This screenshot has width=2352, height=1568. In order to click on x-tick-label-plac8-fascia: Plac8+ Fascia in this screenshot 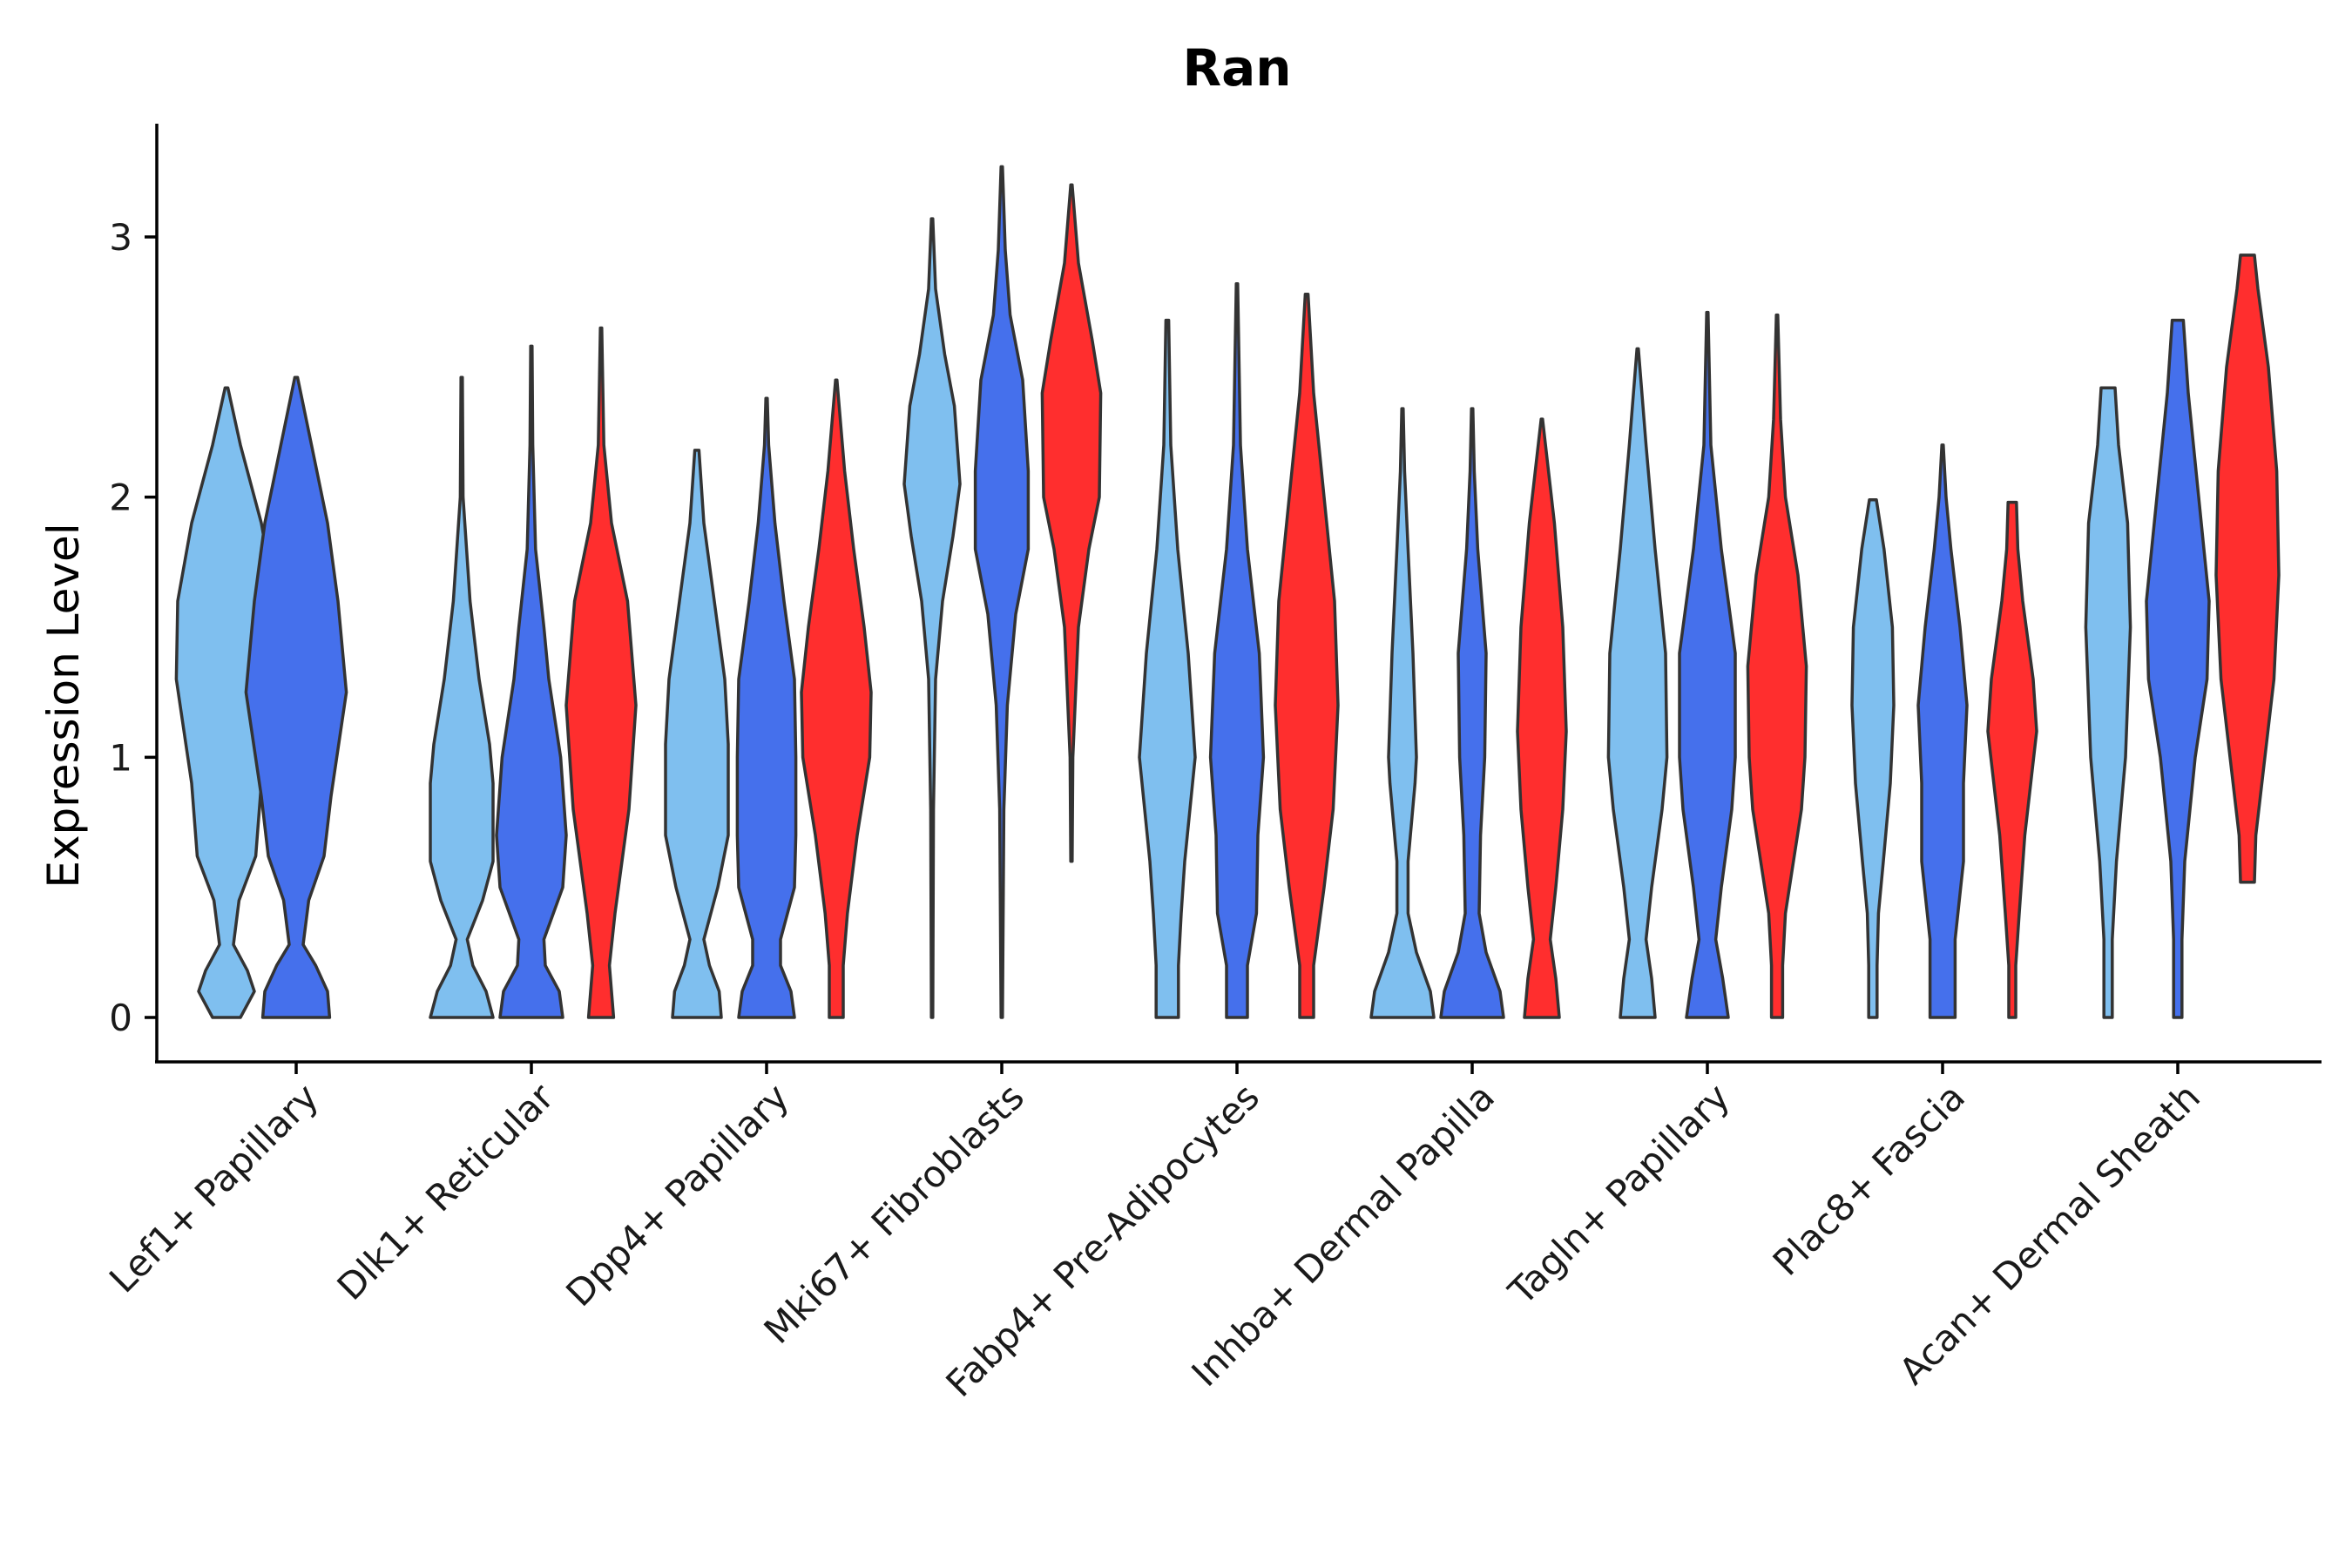, I will do `click(1869, 1179)`.